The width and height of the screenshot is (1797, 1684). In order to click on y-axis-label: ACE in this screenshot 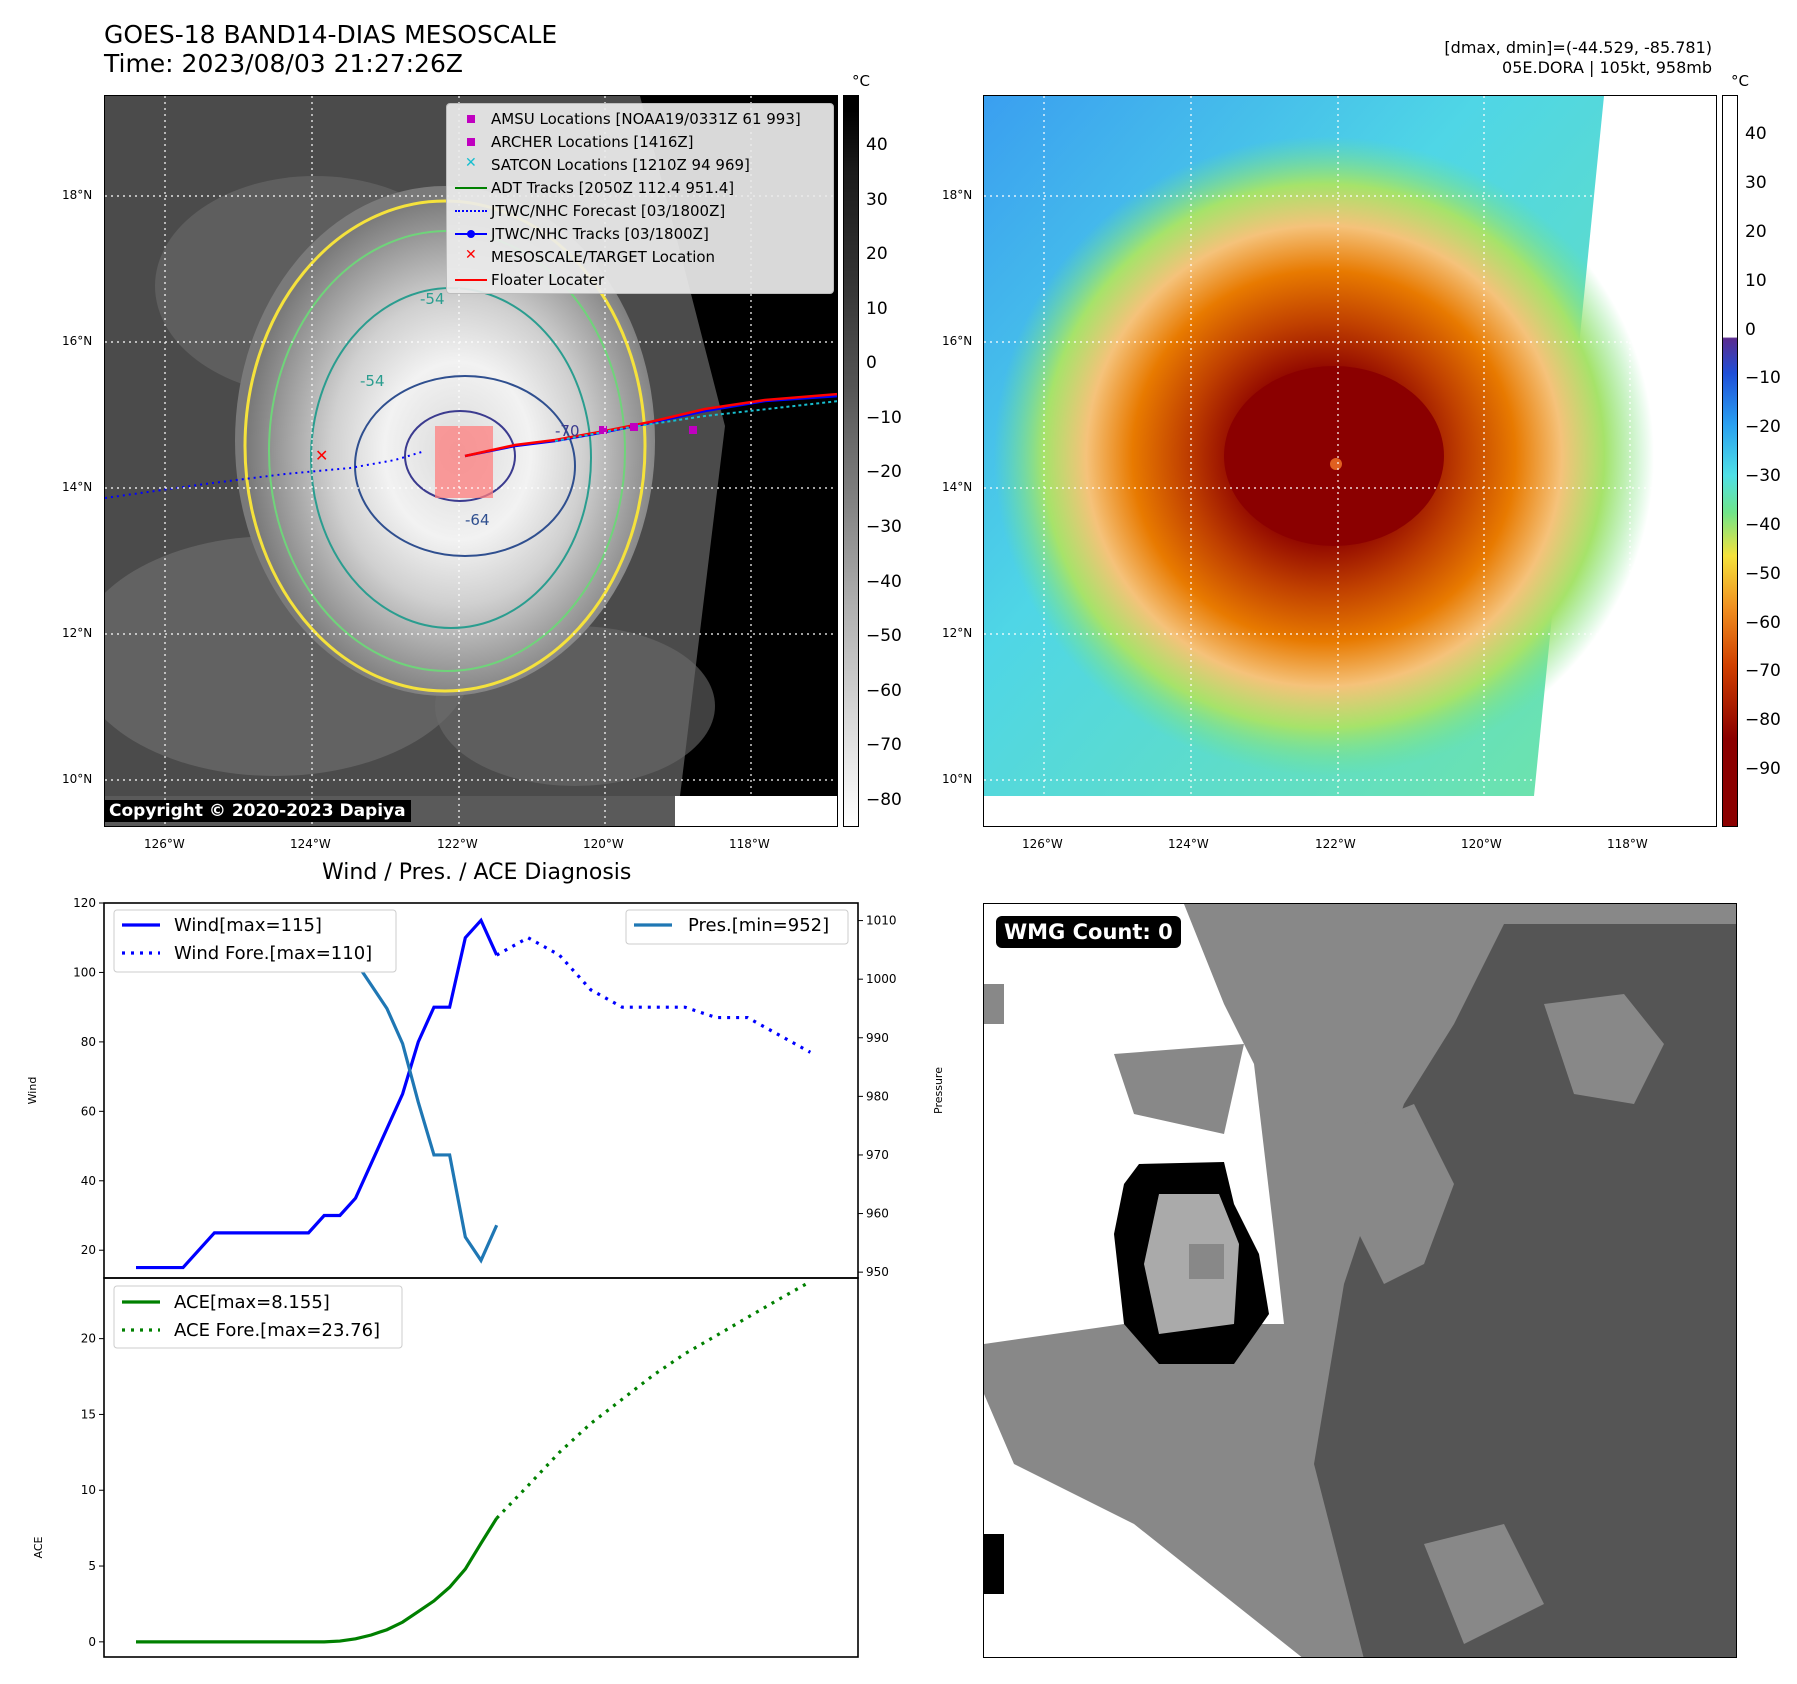, I will do `click(38, 1547)`.